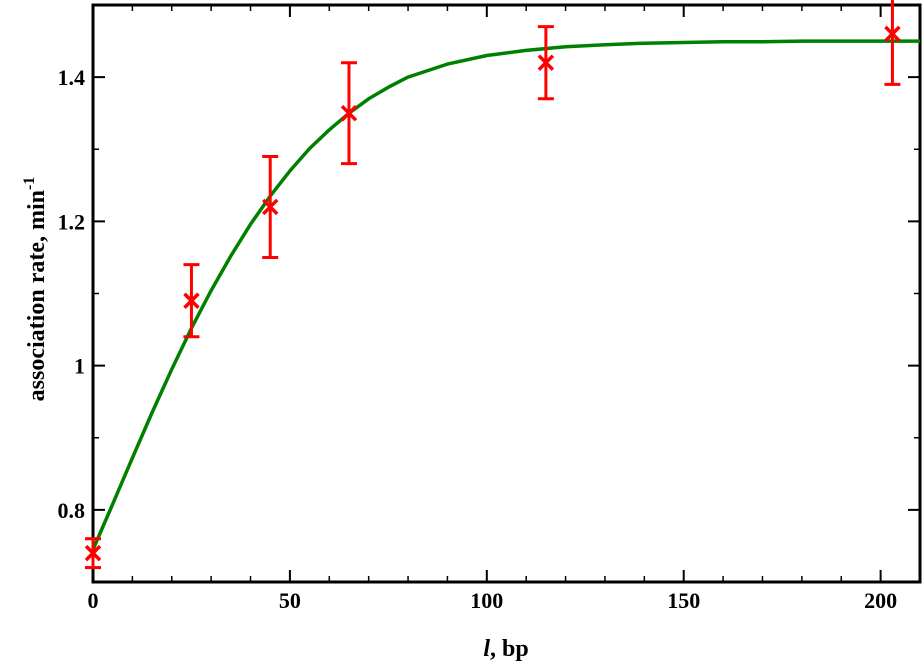  Describe the element at coordinates (72, 77) in the screenshot. I see `y-tick-label: 1.4` at that location.